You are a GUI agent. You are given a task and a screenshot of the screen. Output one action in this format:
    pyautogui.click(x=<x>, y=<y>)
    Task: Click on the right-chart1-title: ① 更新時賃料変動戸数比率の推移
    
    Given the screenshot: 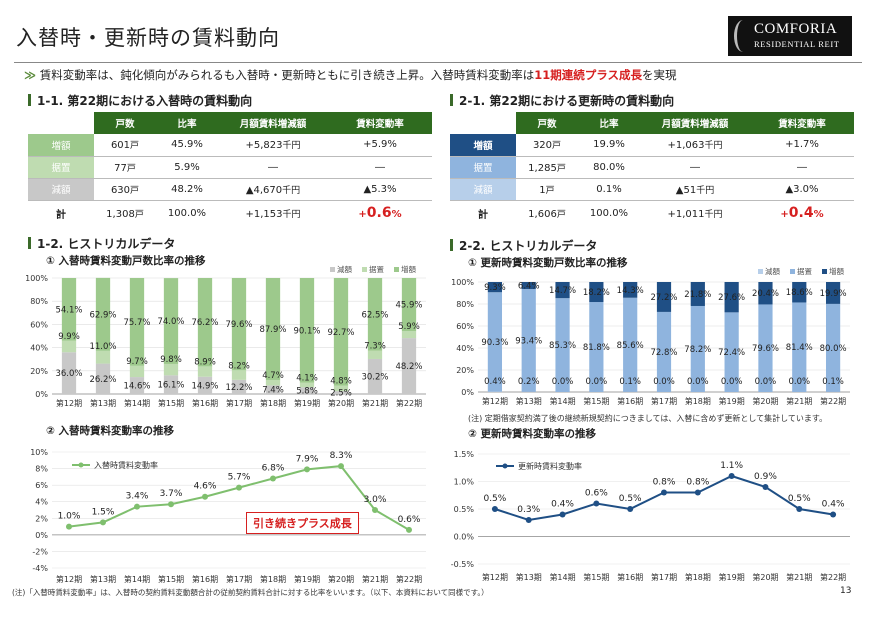 What is the action you would take?
    pyautogui.click(x=548, y=263)
    